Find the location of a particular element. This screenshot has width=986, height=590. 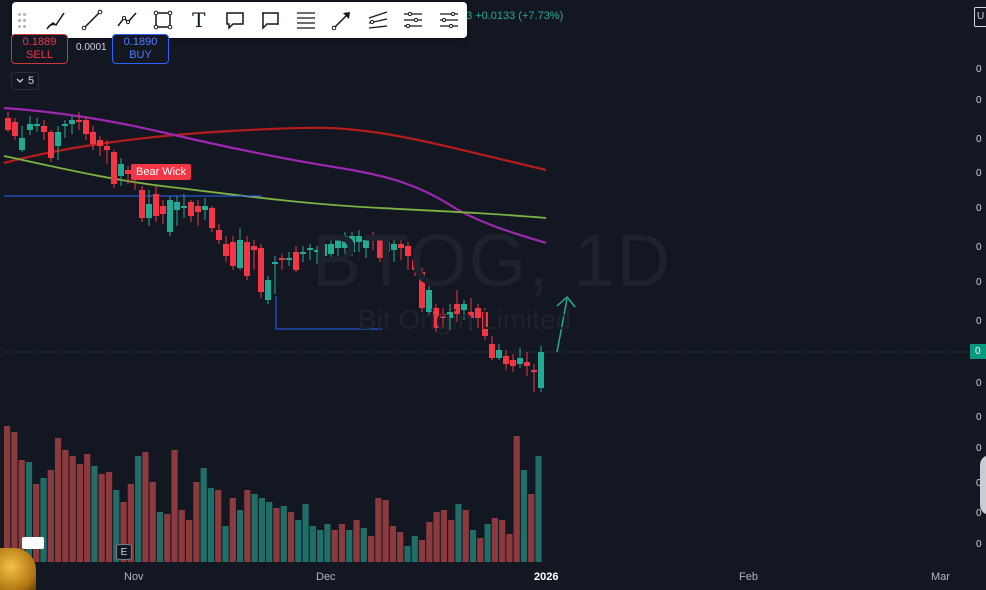

tradingview-logo-icon is located at coordinates (33, 543).